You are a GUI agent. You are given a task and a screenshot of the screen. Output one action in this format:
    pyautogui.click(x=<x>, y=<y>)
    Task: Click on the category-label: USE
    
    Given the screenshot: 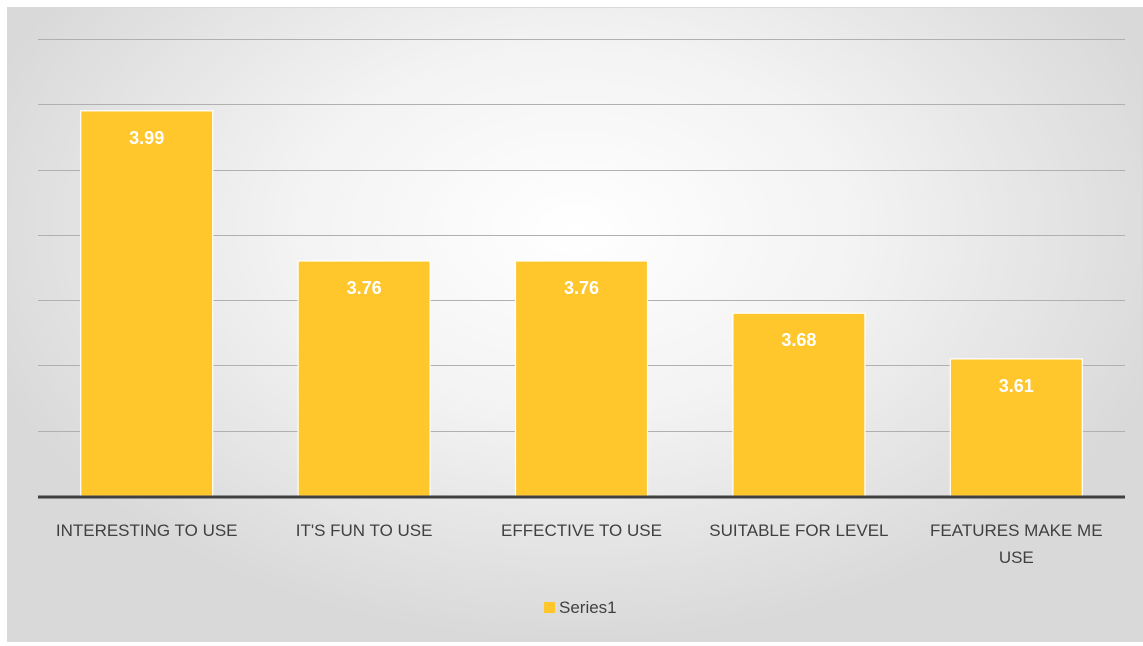 What is the action you would take?
    pyautogui.click(x=1016, y=557)
    